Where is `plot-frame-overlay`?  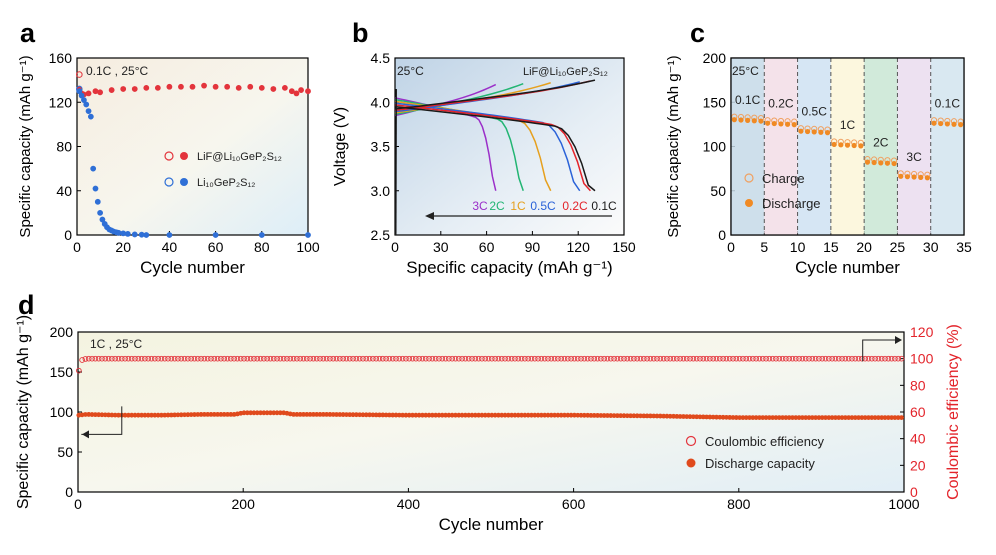
plot-frame-overlay is located at coordinates (847, 146).